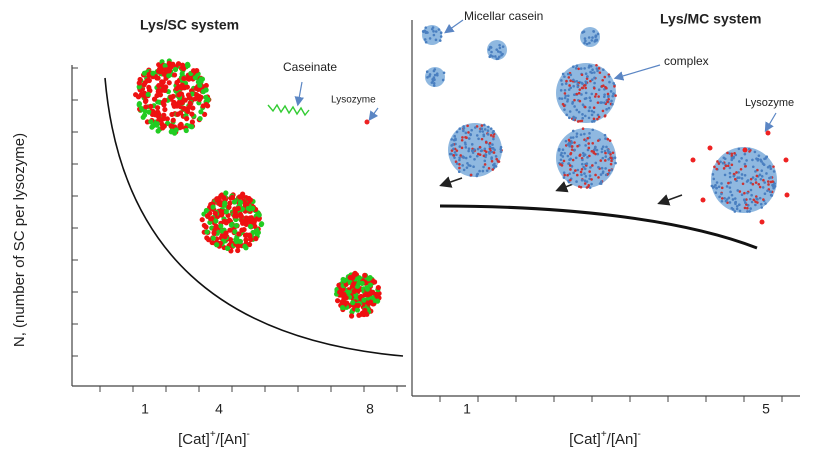  I want to click on arrow, so click(454, 26).